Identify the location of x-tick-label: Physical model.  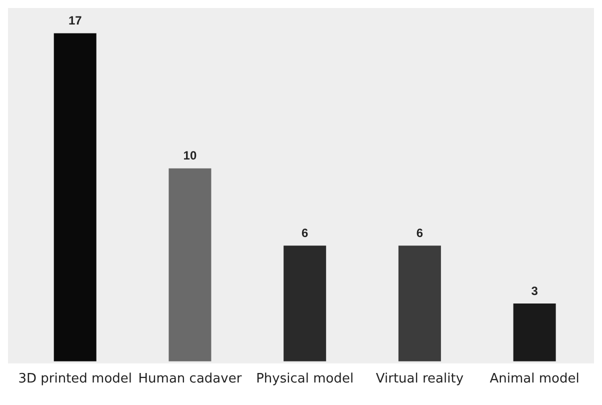
(305, 379).